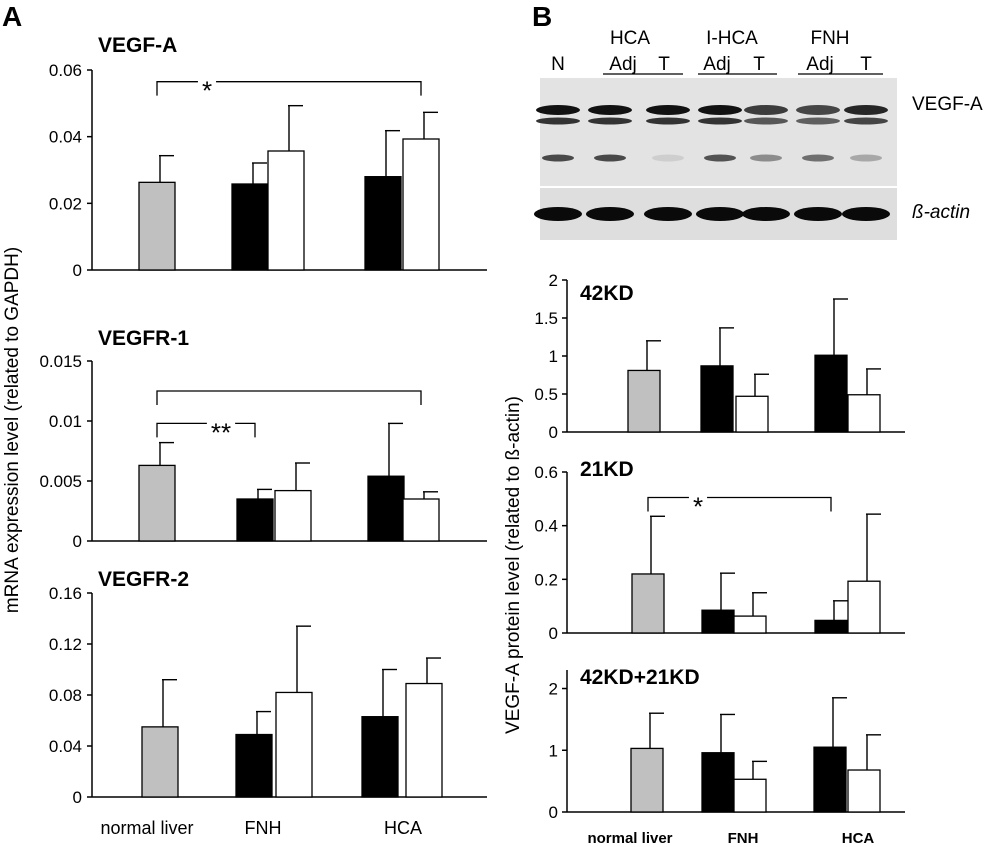 This screenshot has width=1000, height=847. What do you see at coordinates (65, 421) in the screenshot?
I see `y-tick-label: 0.01` at bounding box center [65, 421].